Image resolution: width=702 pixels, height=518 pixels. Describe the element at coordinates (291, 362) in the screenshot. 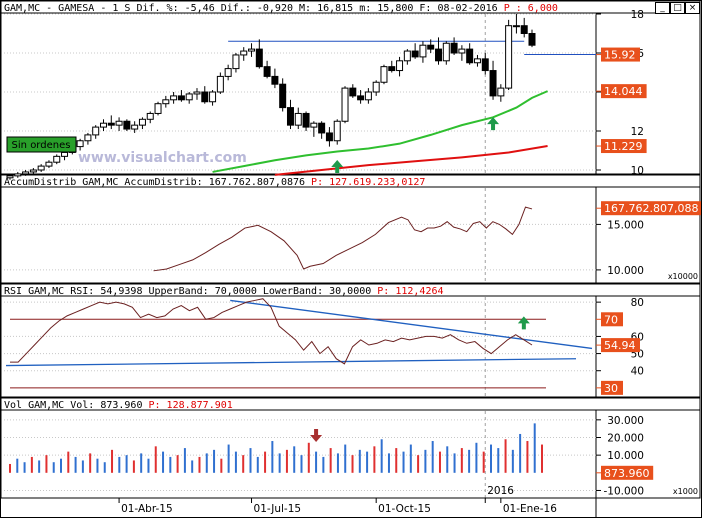

I see `rsi-supportline` at that location.